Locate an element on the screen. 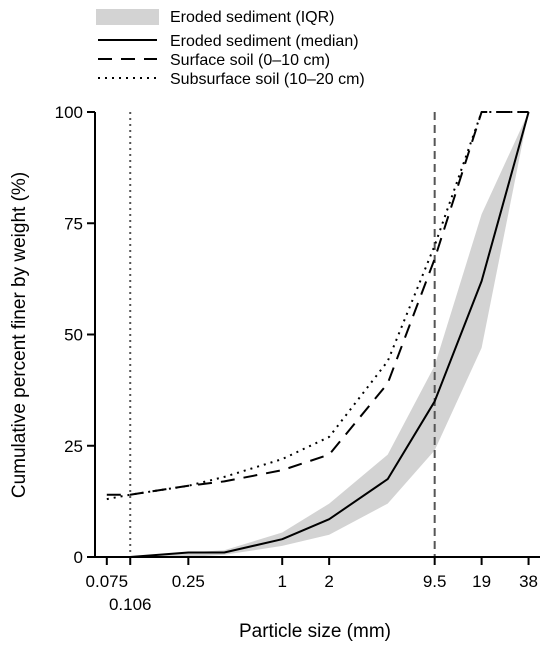  x-tick-label: 1 is located at coordinates (281, 581).